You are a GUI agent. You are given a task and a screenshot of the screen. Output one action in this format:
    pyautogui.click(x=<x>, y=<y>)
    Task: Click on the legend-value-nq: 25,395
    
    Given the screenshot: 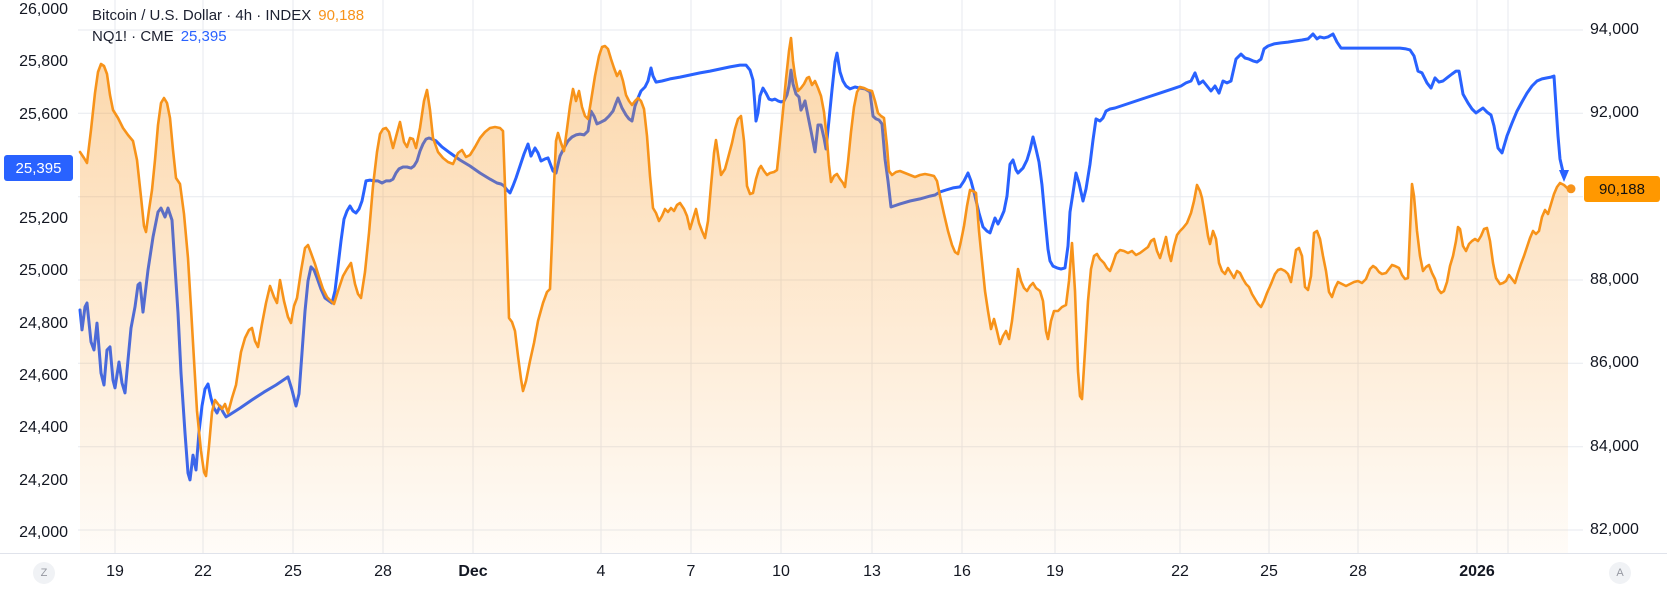 What is the action you would take?
    pyautogui.click(x=203, y=36)
    